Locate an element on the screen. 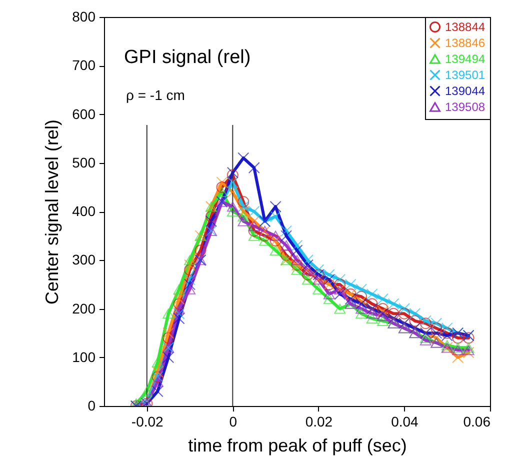 This screenshot has width=508, height=474. x-tick-label: 0.02 is located at coordinates (319, 422).